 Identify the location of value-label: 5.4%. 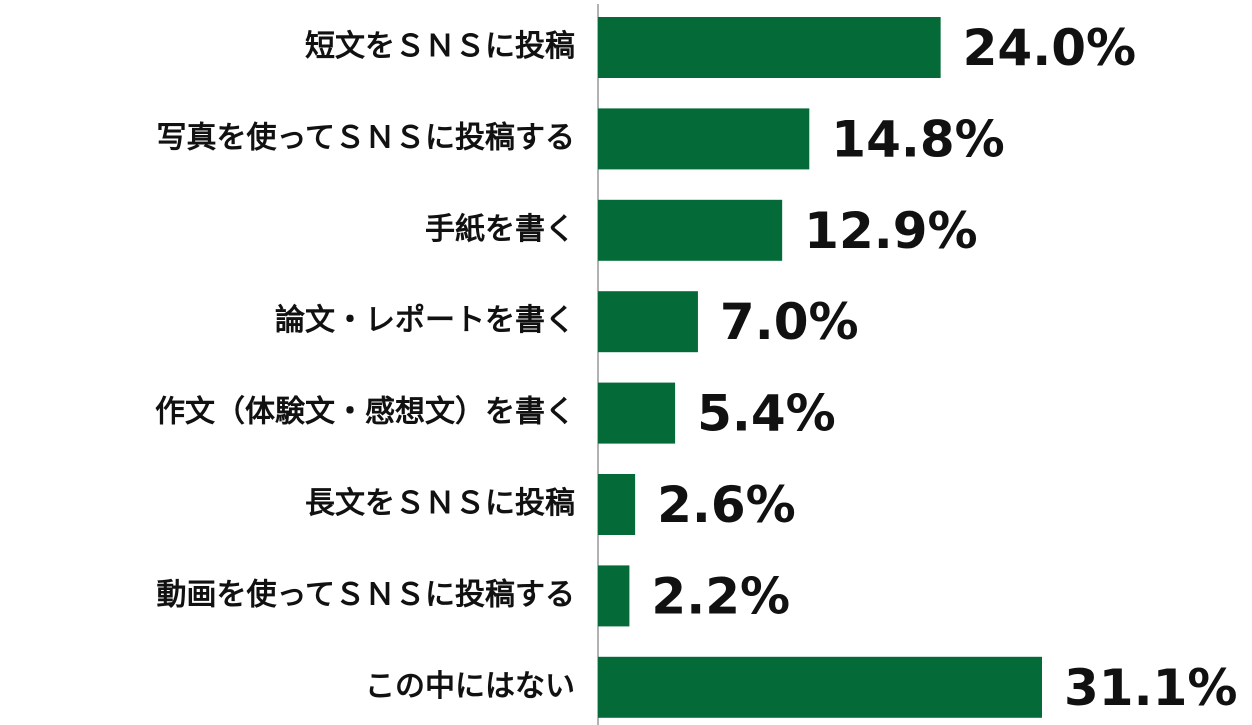
(766, 414).